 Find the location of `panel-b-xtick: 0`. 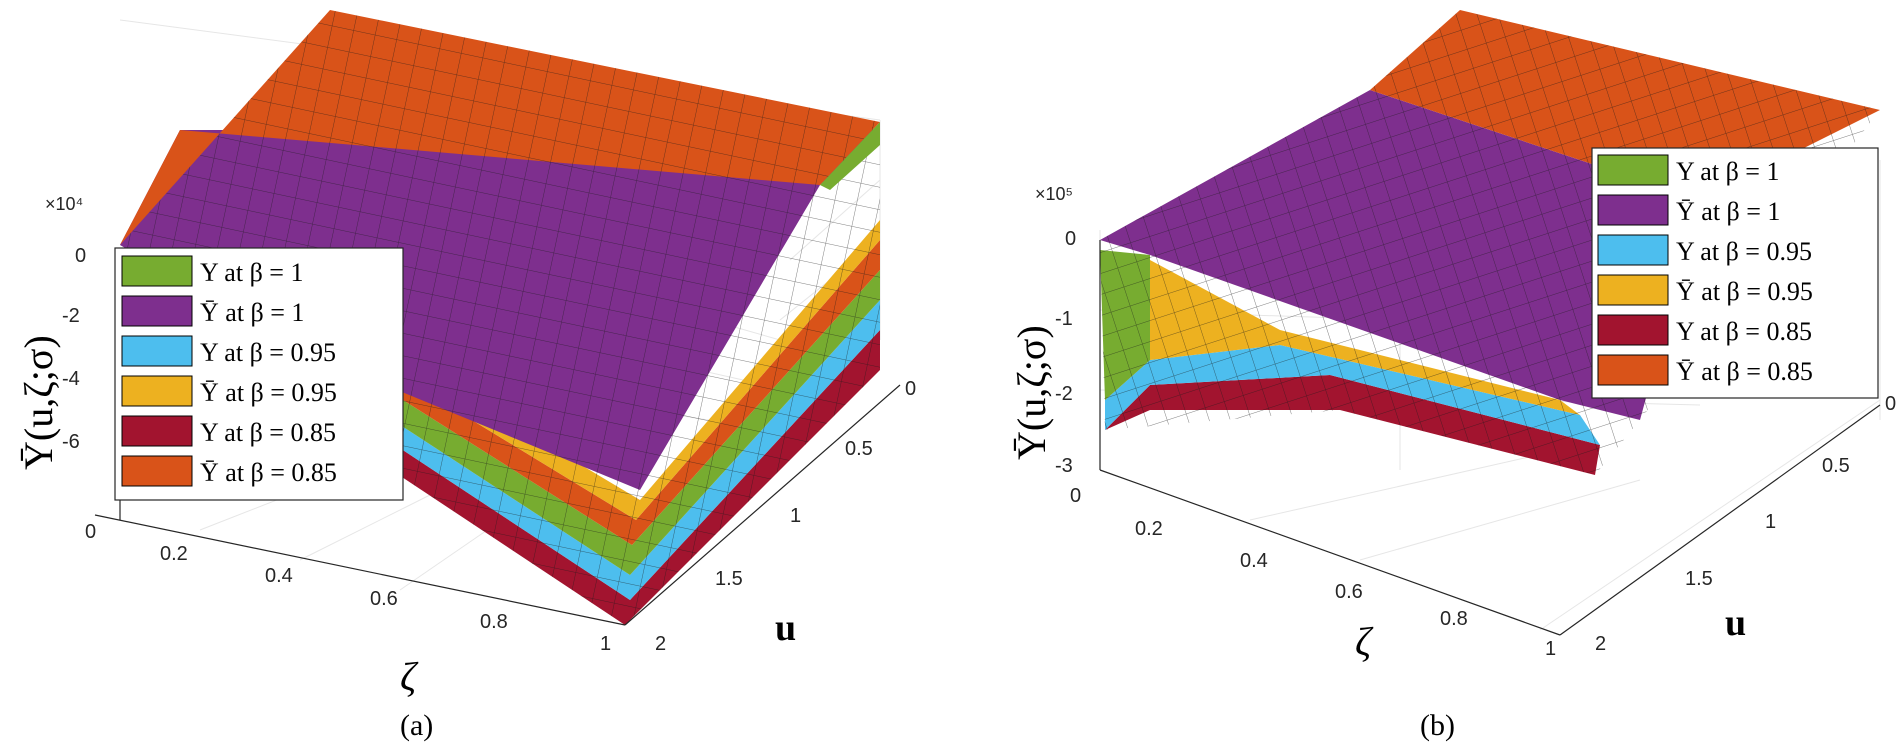

panel-b-xtick: 0 is located at coordinates (1075, 496).